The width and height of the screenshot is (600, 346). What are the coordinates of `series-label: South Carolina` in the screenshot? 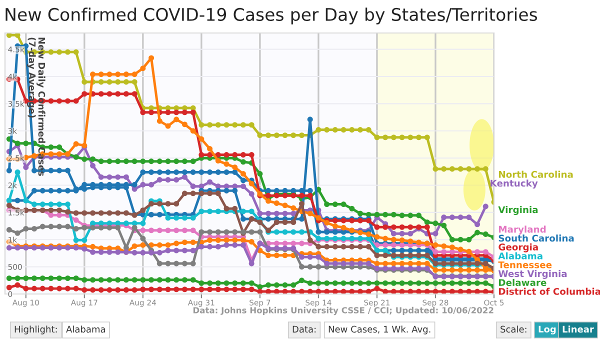 It's located at (536, 238).